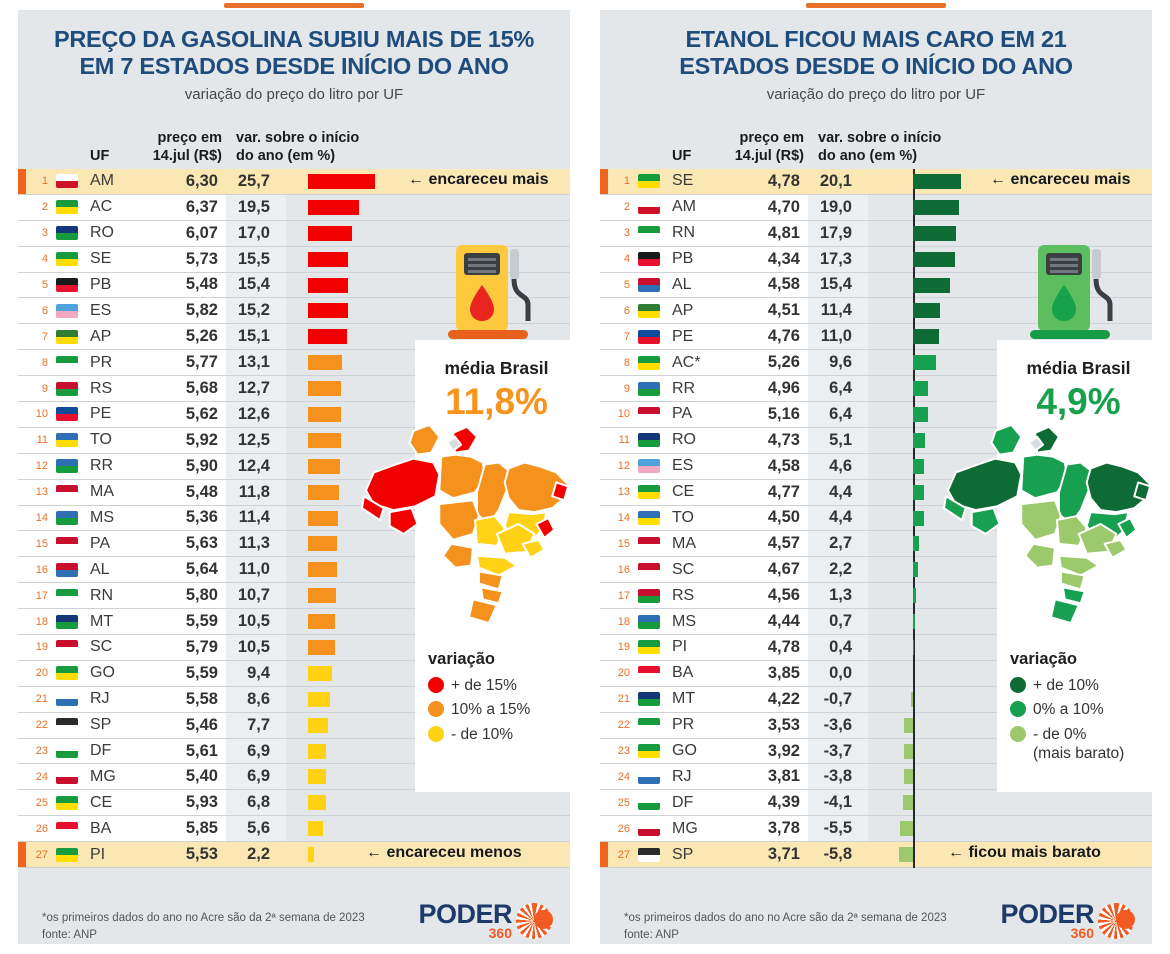 Image resolution: width=1170 pixels, height=954 pixels. I want to click on variation-value: 17,3, so click(835, 258).